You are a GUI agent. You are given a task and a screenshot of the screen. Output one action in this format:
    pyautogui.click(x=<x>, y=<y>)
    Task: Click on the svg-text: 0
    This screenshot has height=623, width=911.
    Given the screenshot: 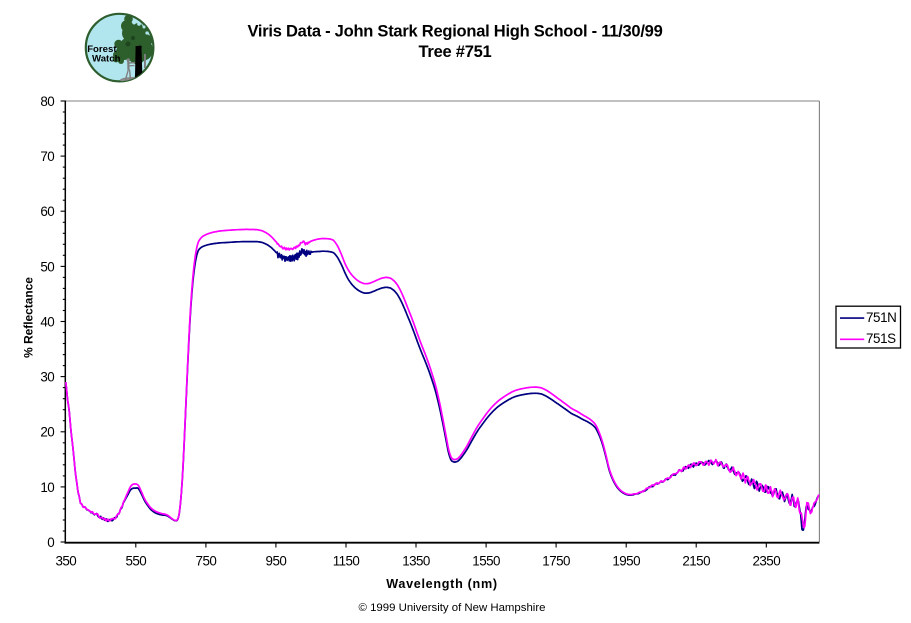 What is the action you would take?
    pyautogui.click(x=50, y=542)
    